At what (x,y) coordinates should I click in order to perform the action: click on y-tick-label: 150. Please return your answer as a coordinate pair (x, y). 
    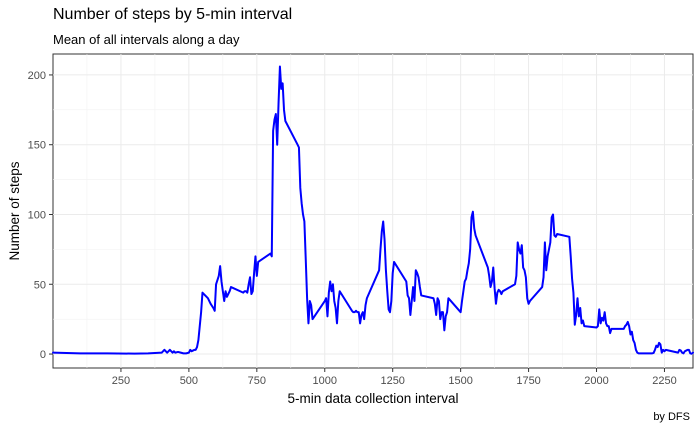
    Looking at the image, I should click on (37, 146).